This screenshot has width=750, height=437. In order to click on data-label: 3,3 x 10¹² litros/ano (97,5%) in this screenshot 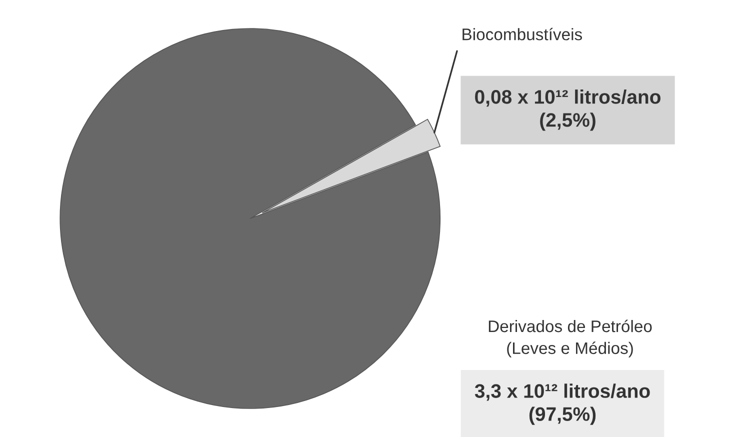, I will do `click(562, 404)`.